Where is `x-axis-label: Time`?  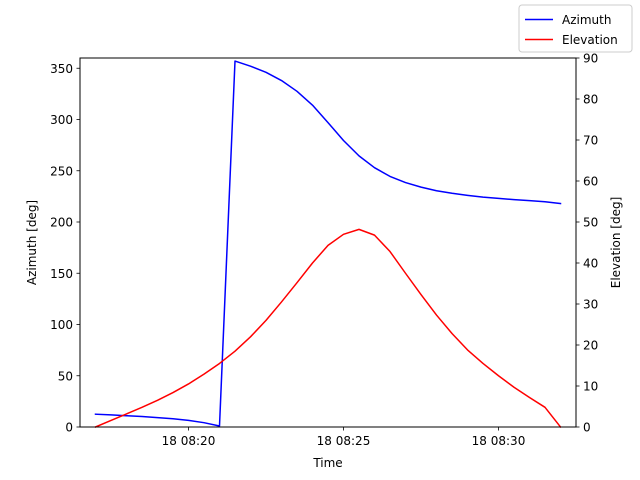 x-axis-label: Time is located at coordinates (327, 463).